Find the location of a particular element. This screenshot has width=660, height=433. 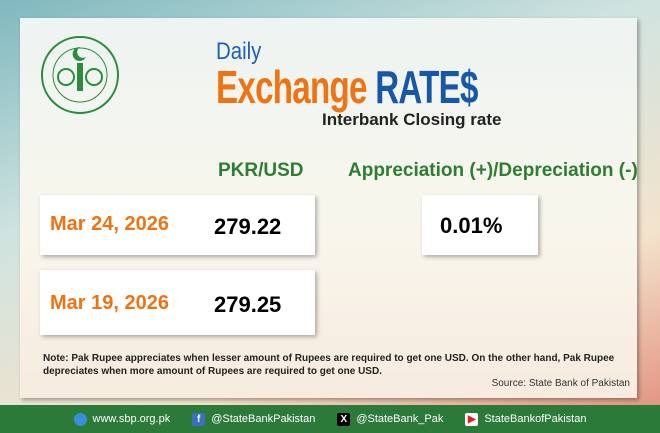

footer-youtube: ▶ StateBankofPakistan is located at coordinates (526, 419).